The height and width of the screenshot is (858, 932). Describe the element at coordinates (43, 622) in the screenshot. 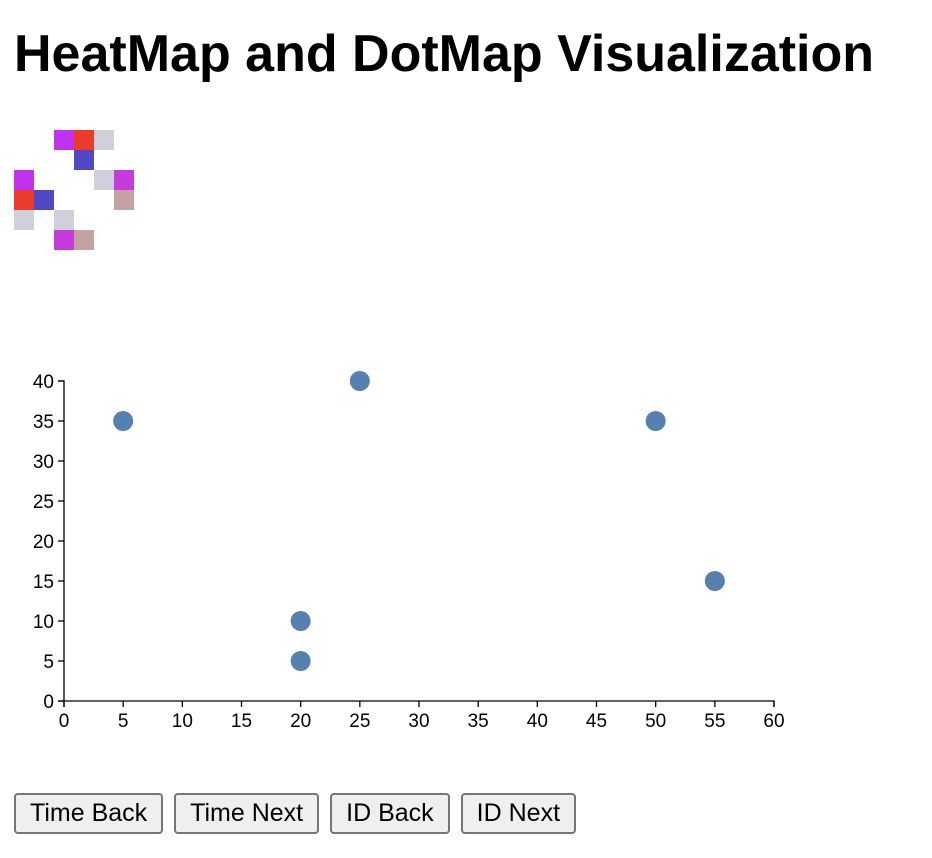

I see `y-tick-label: 10` at that location.